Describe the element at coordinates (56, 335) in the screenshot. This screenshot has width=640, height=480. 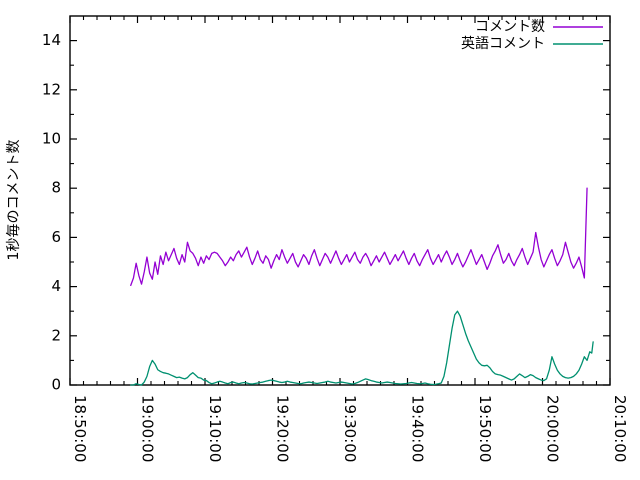
I see `y-tick-label: 2` at that location.